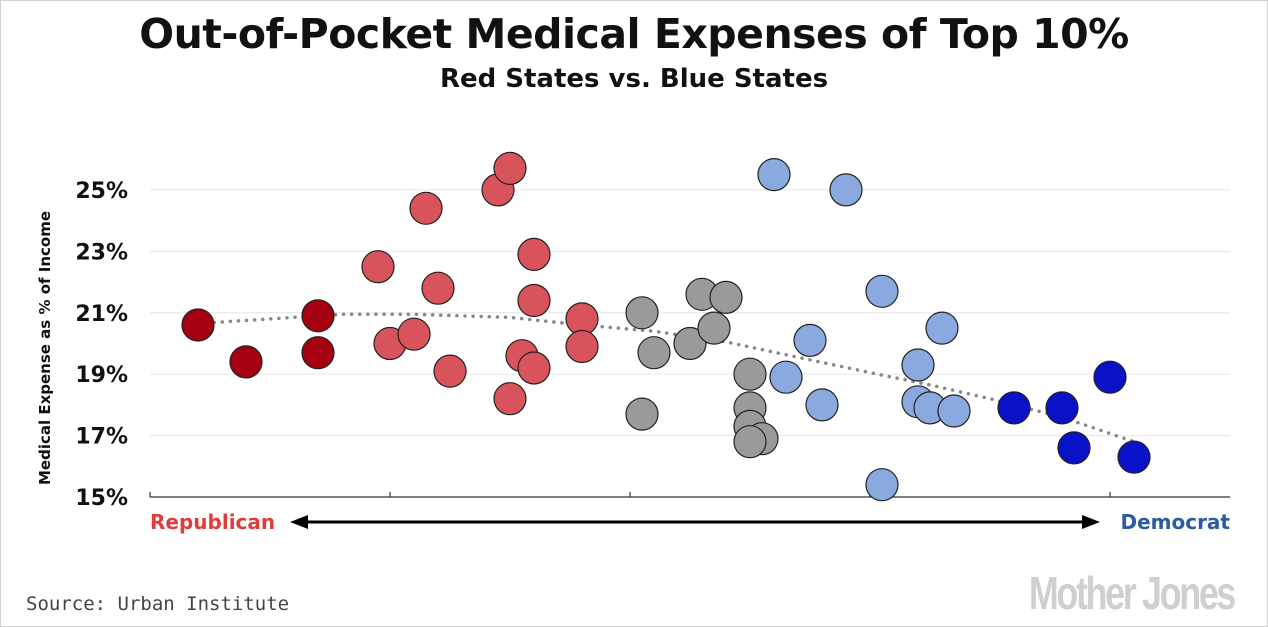 This screenshot has width=1268, height=627. I want to click on y-tick-label: 23%, so click(101, 252).